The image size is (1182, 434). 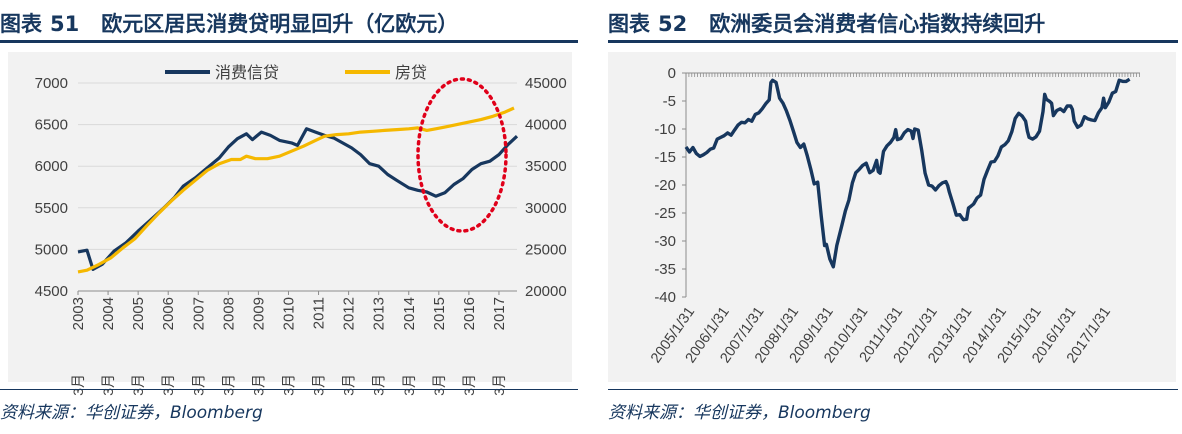 I want to click on left-x-tick-year: 2017, so click(x=499, y=313).